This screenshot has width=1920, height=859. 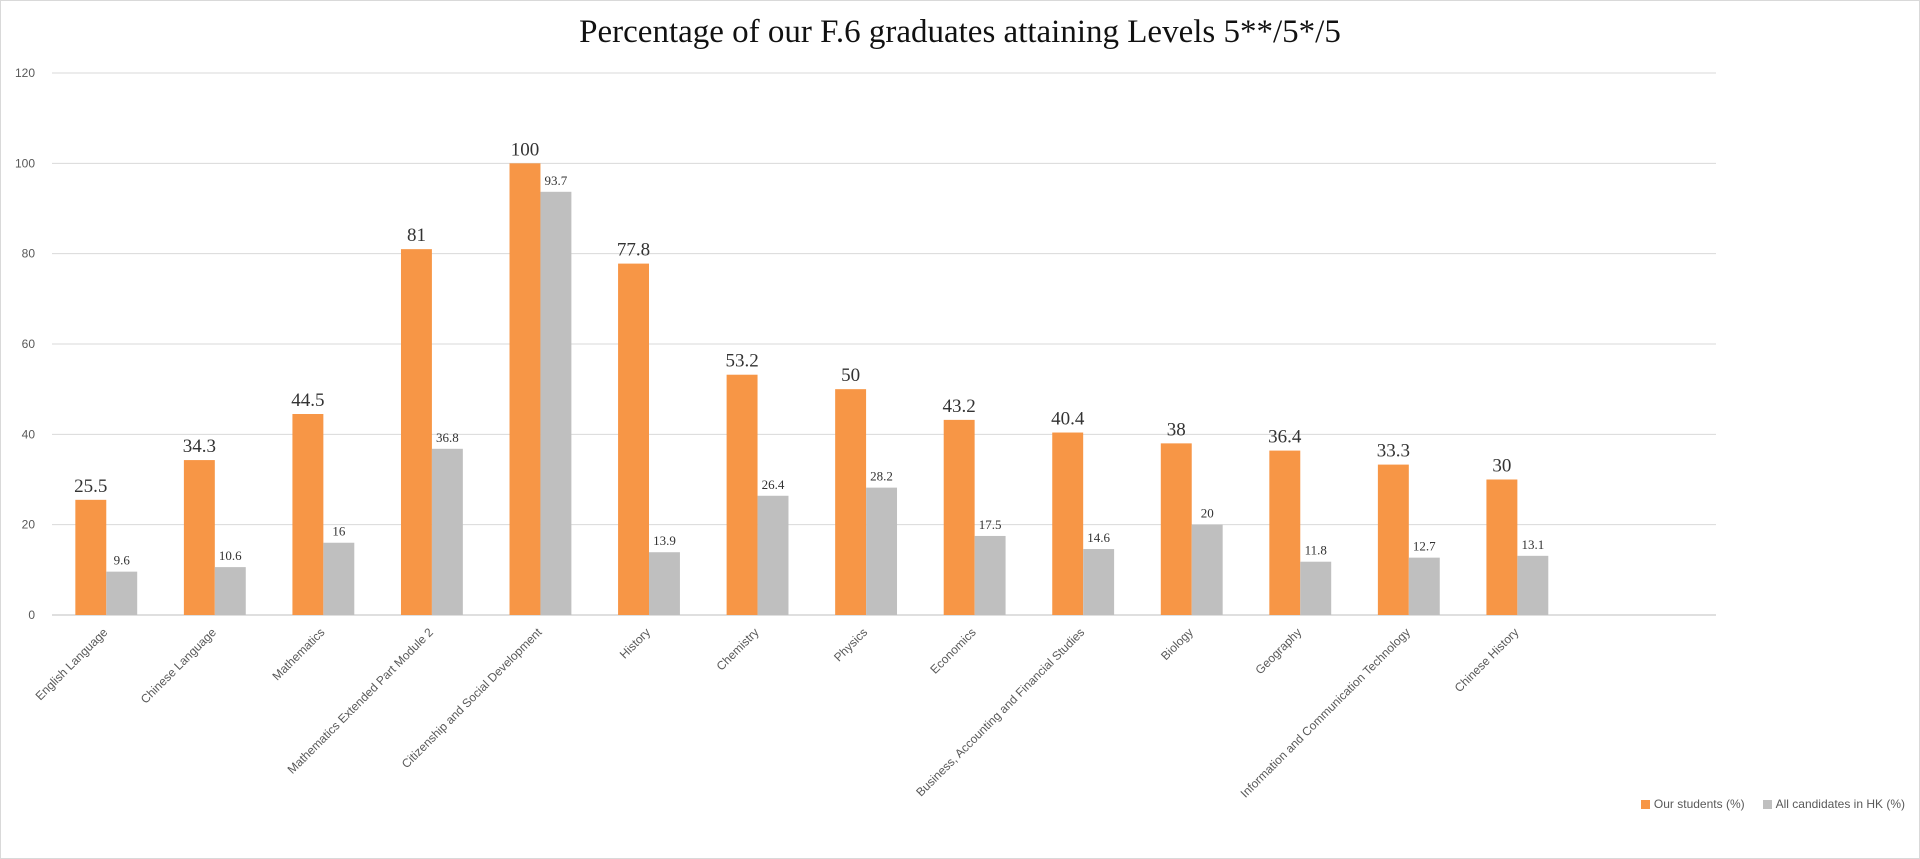 What do you see at coordinates (741, 361) in the screenshot?
I see `data-label-our-students: 53.2` at bounding box center [741, 361].